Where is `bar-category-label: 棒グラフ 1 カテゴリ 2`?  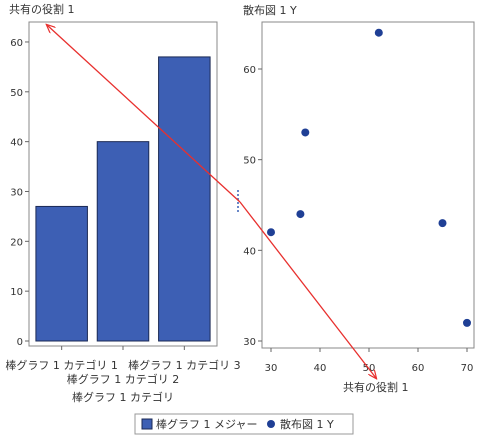 bar-category-label: 棒グラフ 1 カテゴリ 2 is located at coordinates (123, 379).